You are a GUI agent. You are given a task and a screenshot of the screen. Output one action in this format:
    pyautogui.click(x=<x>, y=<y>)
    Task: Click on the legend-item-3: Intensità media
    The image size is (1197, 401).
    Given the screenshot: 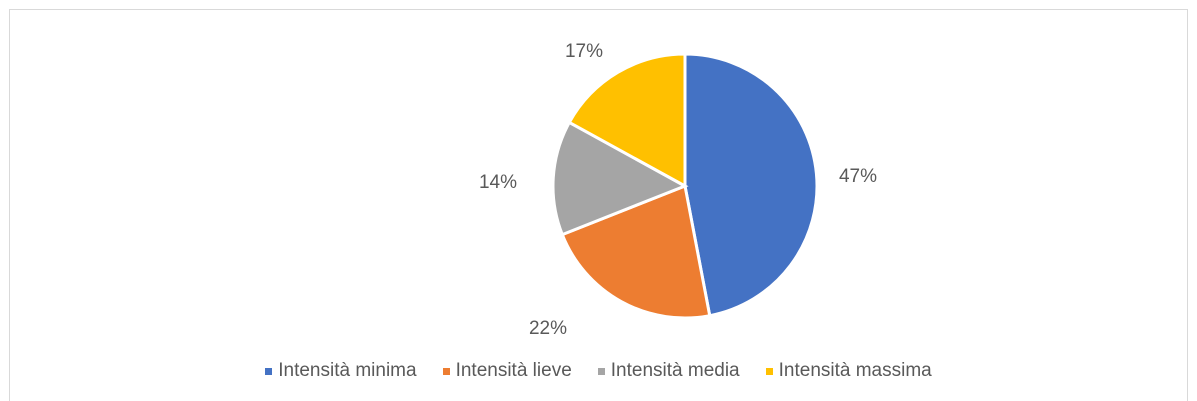 What is the action you would take?
    pyautogui.click(x=668, y=371)
    